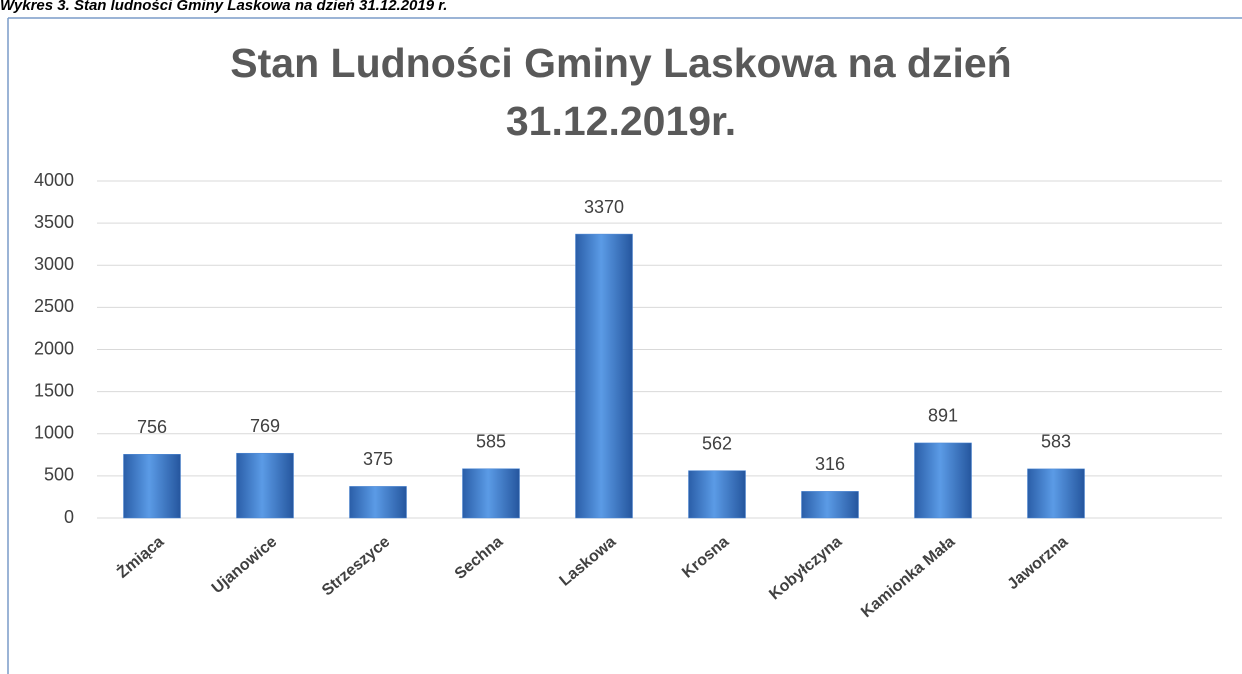  What do you see at coordinates (69, 517) in the screenshot?
I see `y-tick-label: 0` at bounding box center [69, 517].